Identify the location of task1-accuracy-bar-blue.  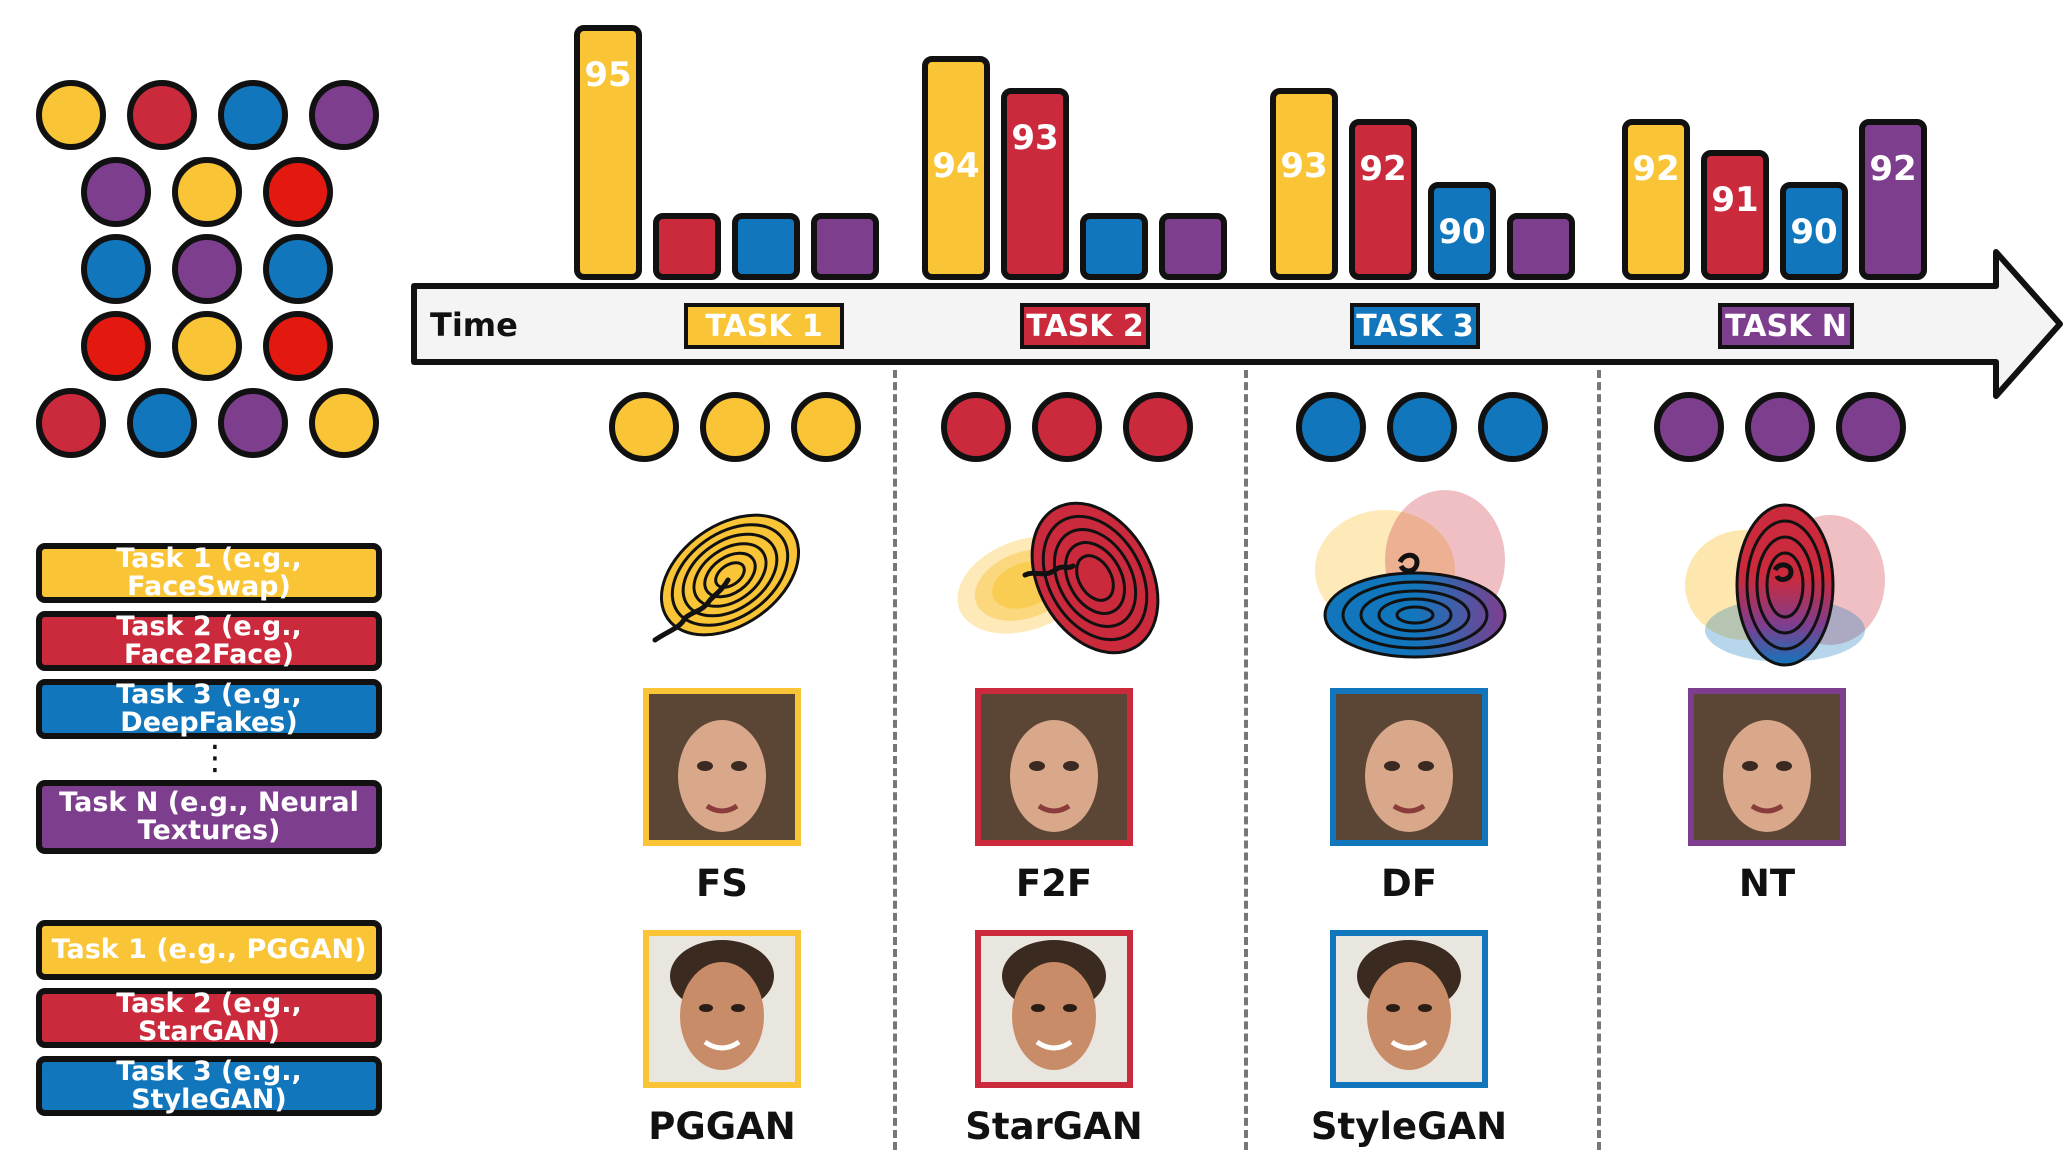
(766, 246).